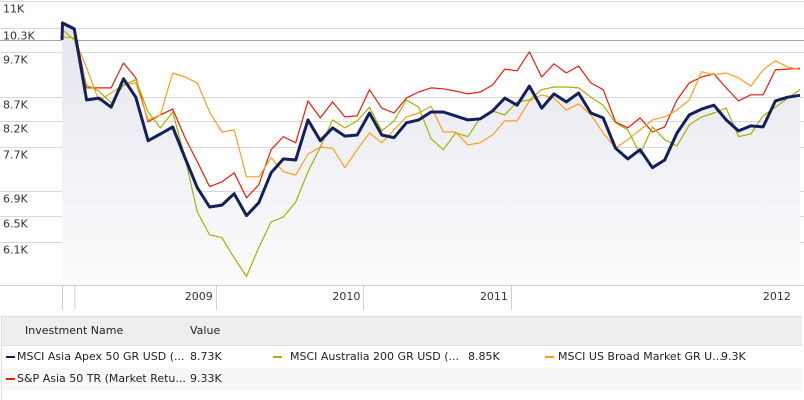  Describe the element at coordinates (10, 357) in the screenshot. I see `legend-marker-asia-apex` at that location.